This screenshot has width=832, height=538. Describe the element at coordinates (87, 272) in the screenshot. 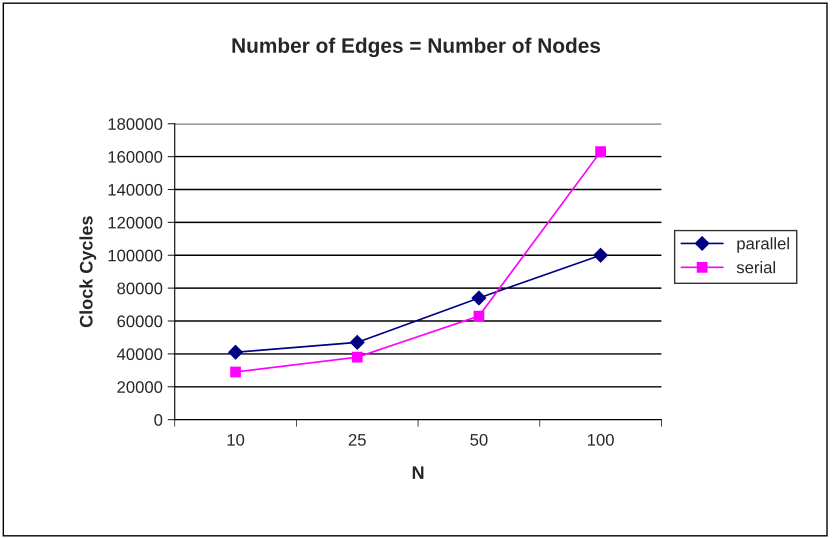

I see `y-axis-title: Clock Cycles` at that location.